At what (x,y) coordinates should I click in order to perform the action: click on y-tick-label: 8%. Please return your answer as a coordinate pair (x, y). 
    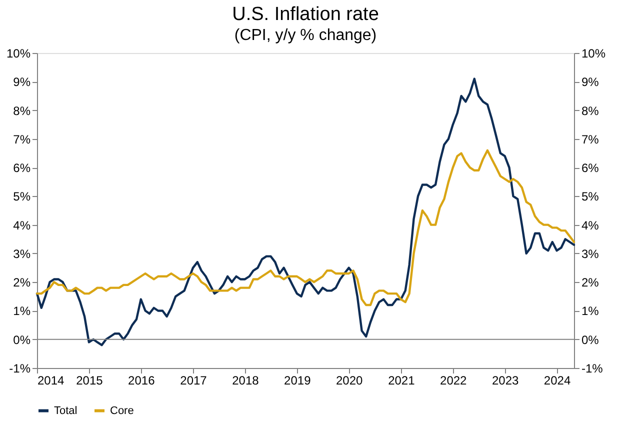
    Looking at the image, I should click on (22, 111).